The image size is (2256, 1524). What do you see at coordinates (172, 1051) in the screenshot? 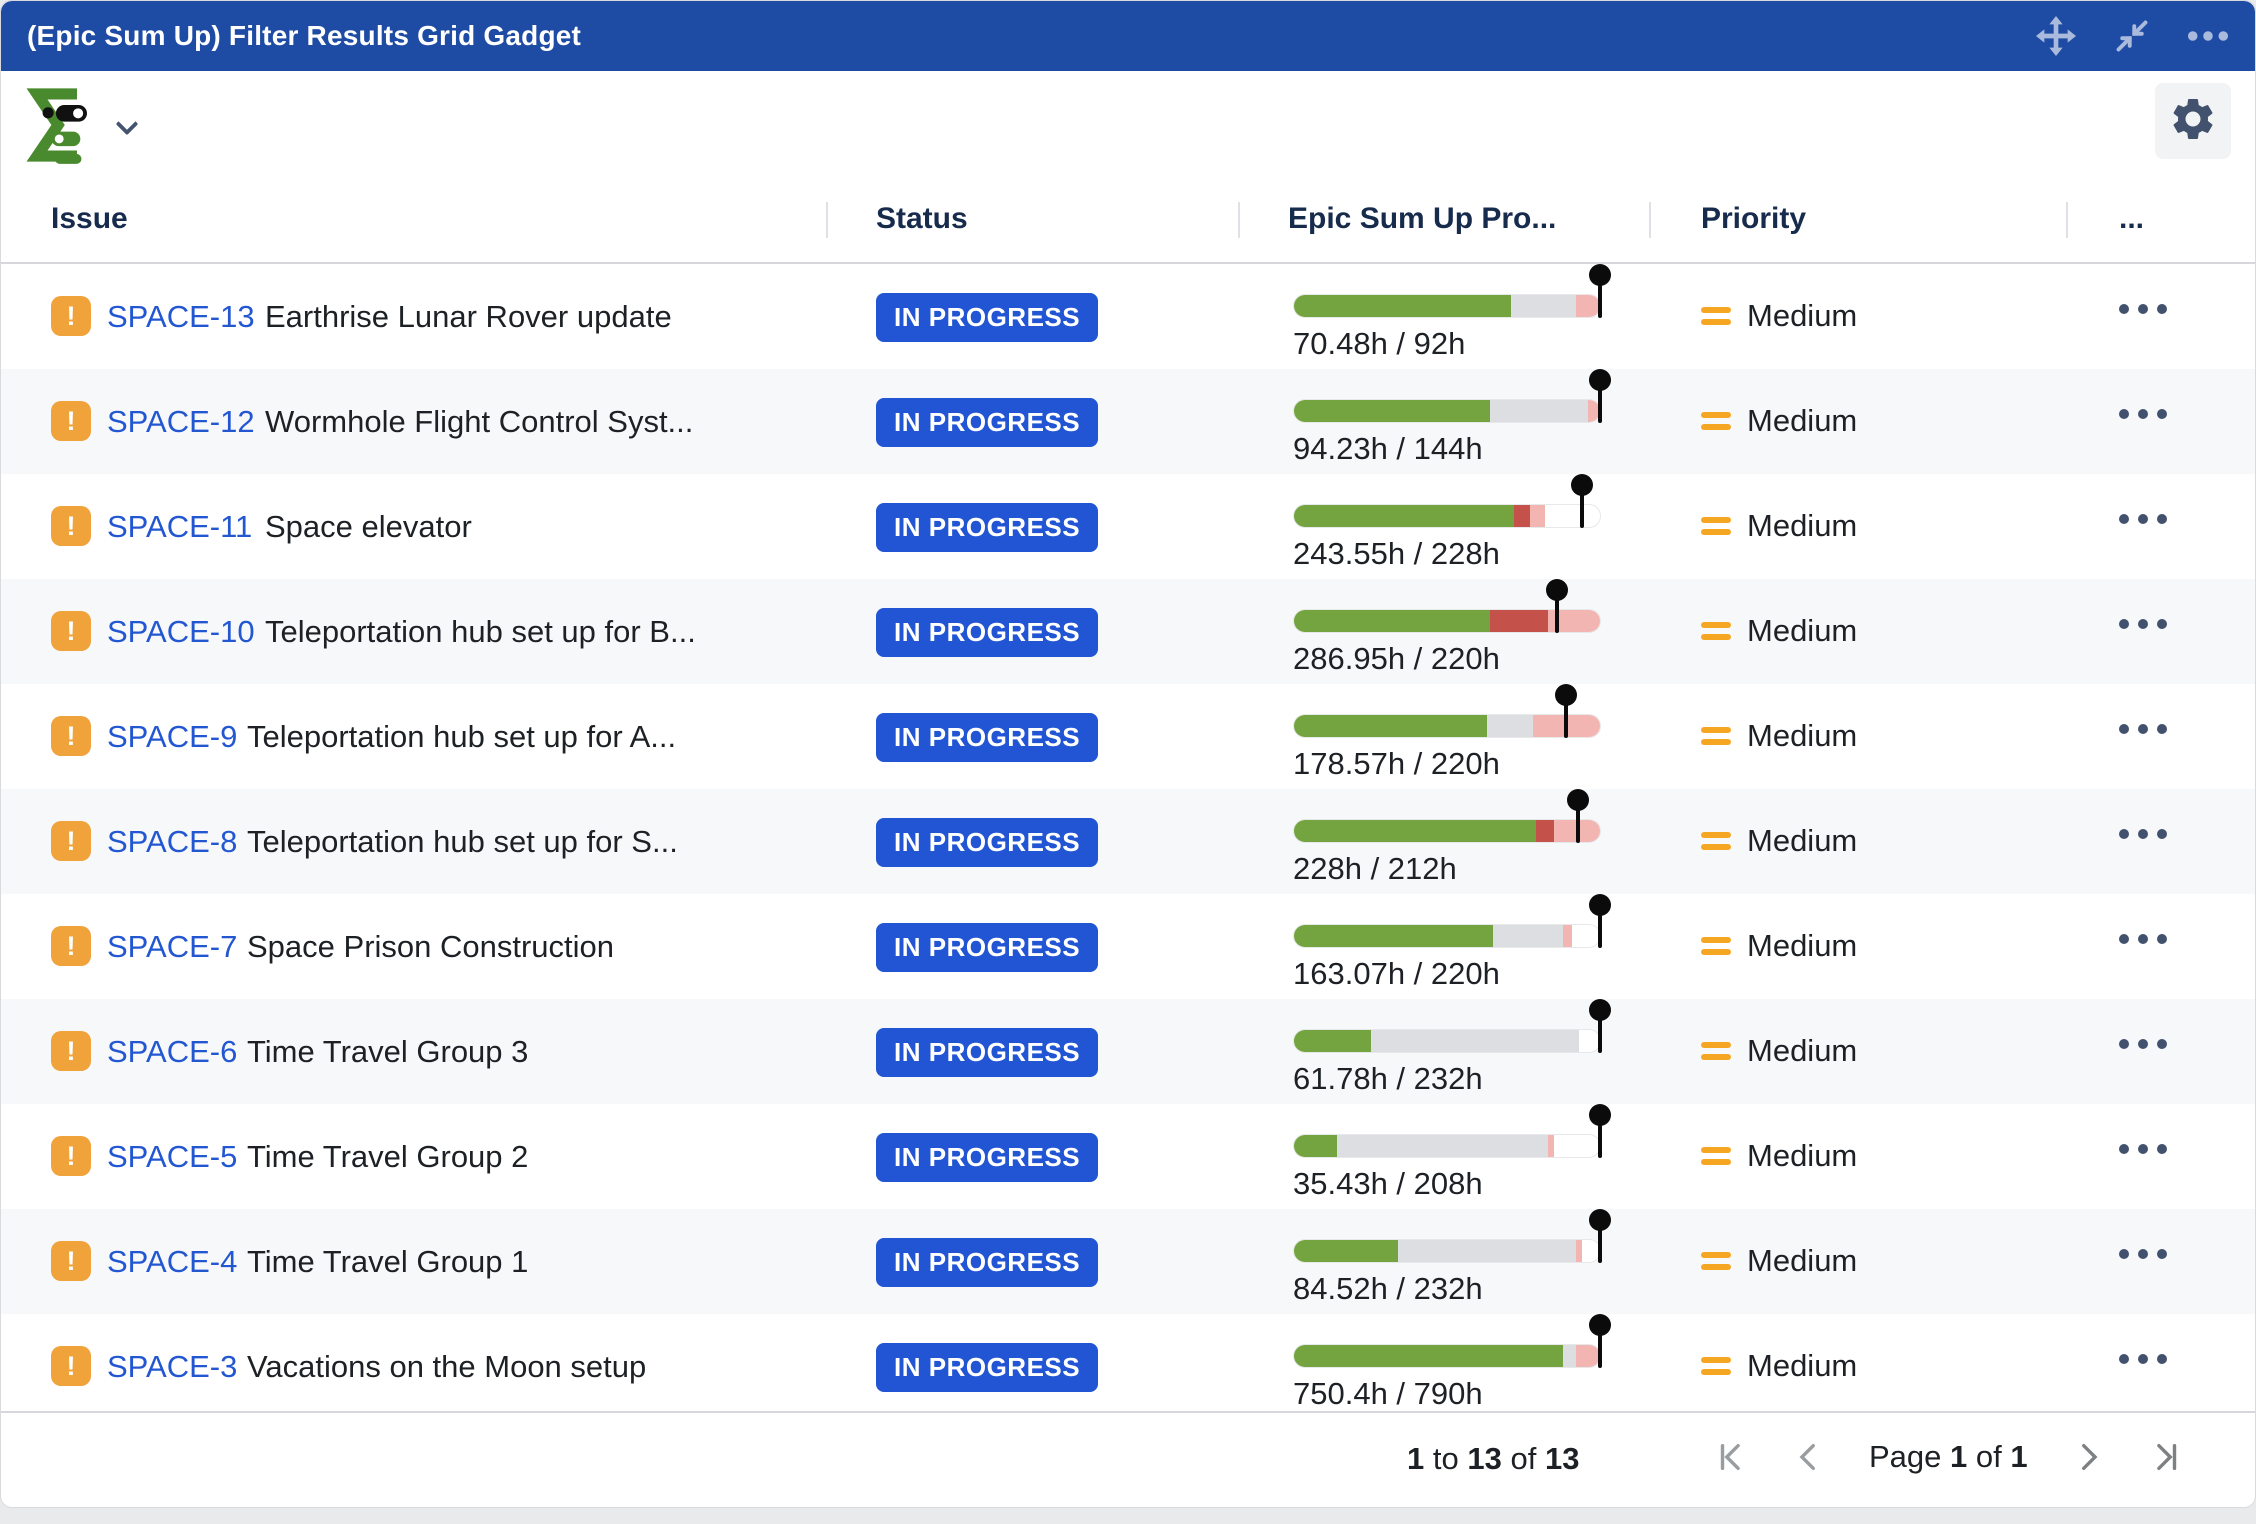
I see `issue-key-link: SPACE-6` at bounding box center [172, 1051].